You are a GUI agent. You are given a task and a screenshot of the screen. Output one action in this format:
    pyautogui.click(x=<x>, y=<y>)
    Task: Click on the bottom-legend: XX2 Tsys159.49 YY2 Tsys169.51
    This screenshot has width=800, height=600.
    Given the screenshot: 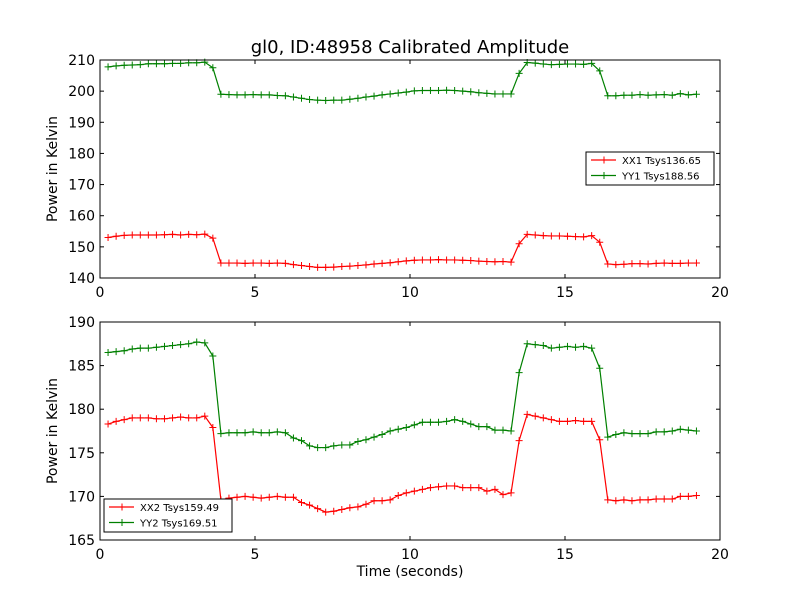 What is the action you would take?
    pyautogui.click(x=168, y=515)
    